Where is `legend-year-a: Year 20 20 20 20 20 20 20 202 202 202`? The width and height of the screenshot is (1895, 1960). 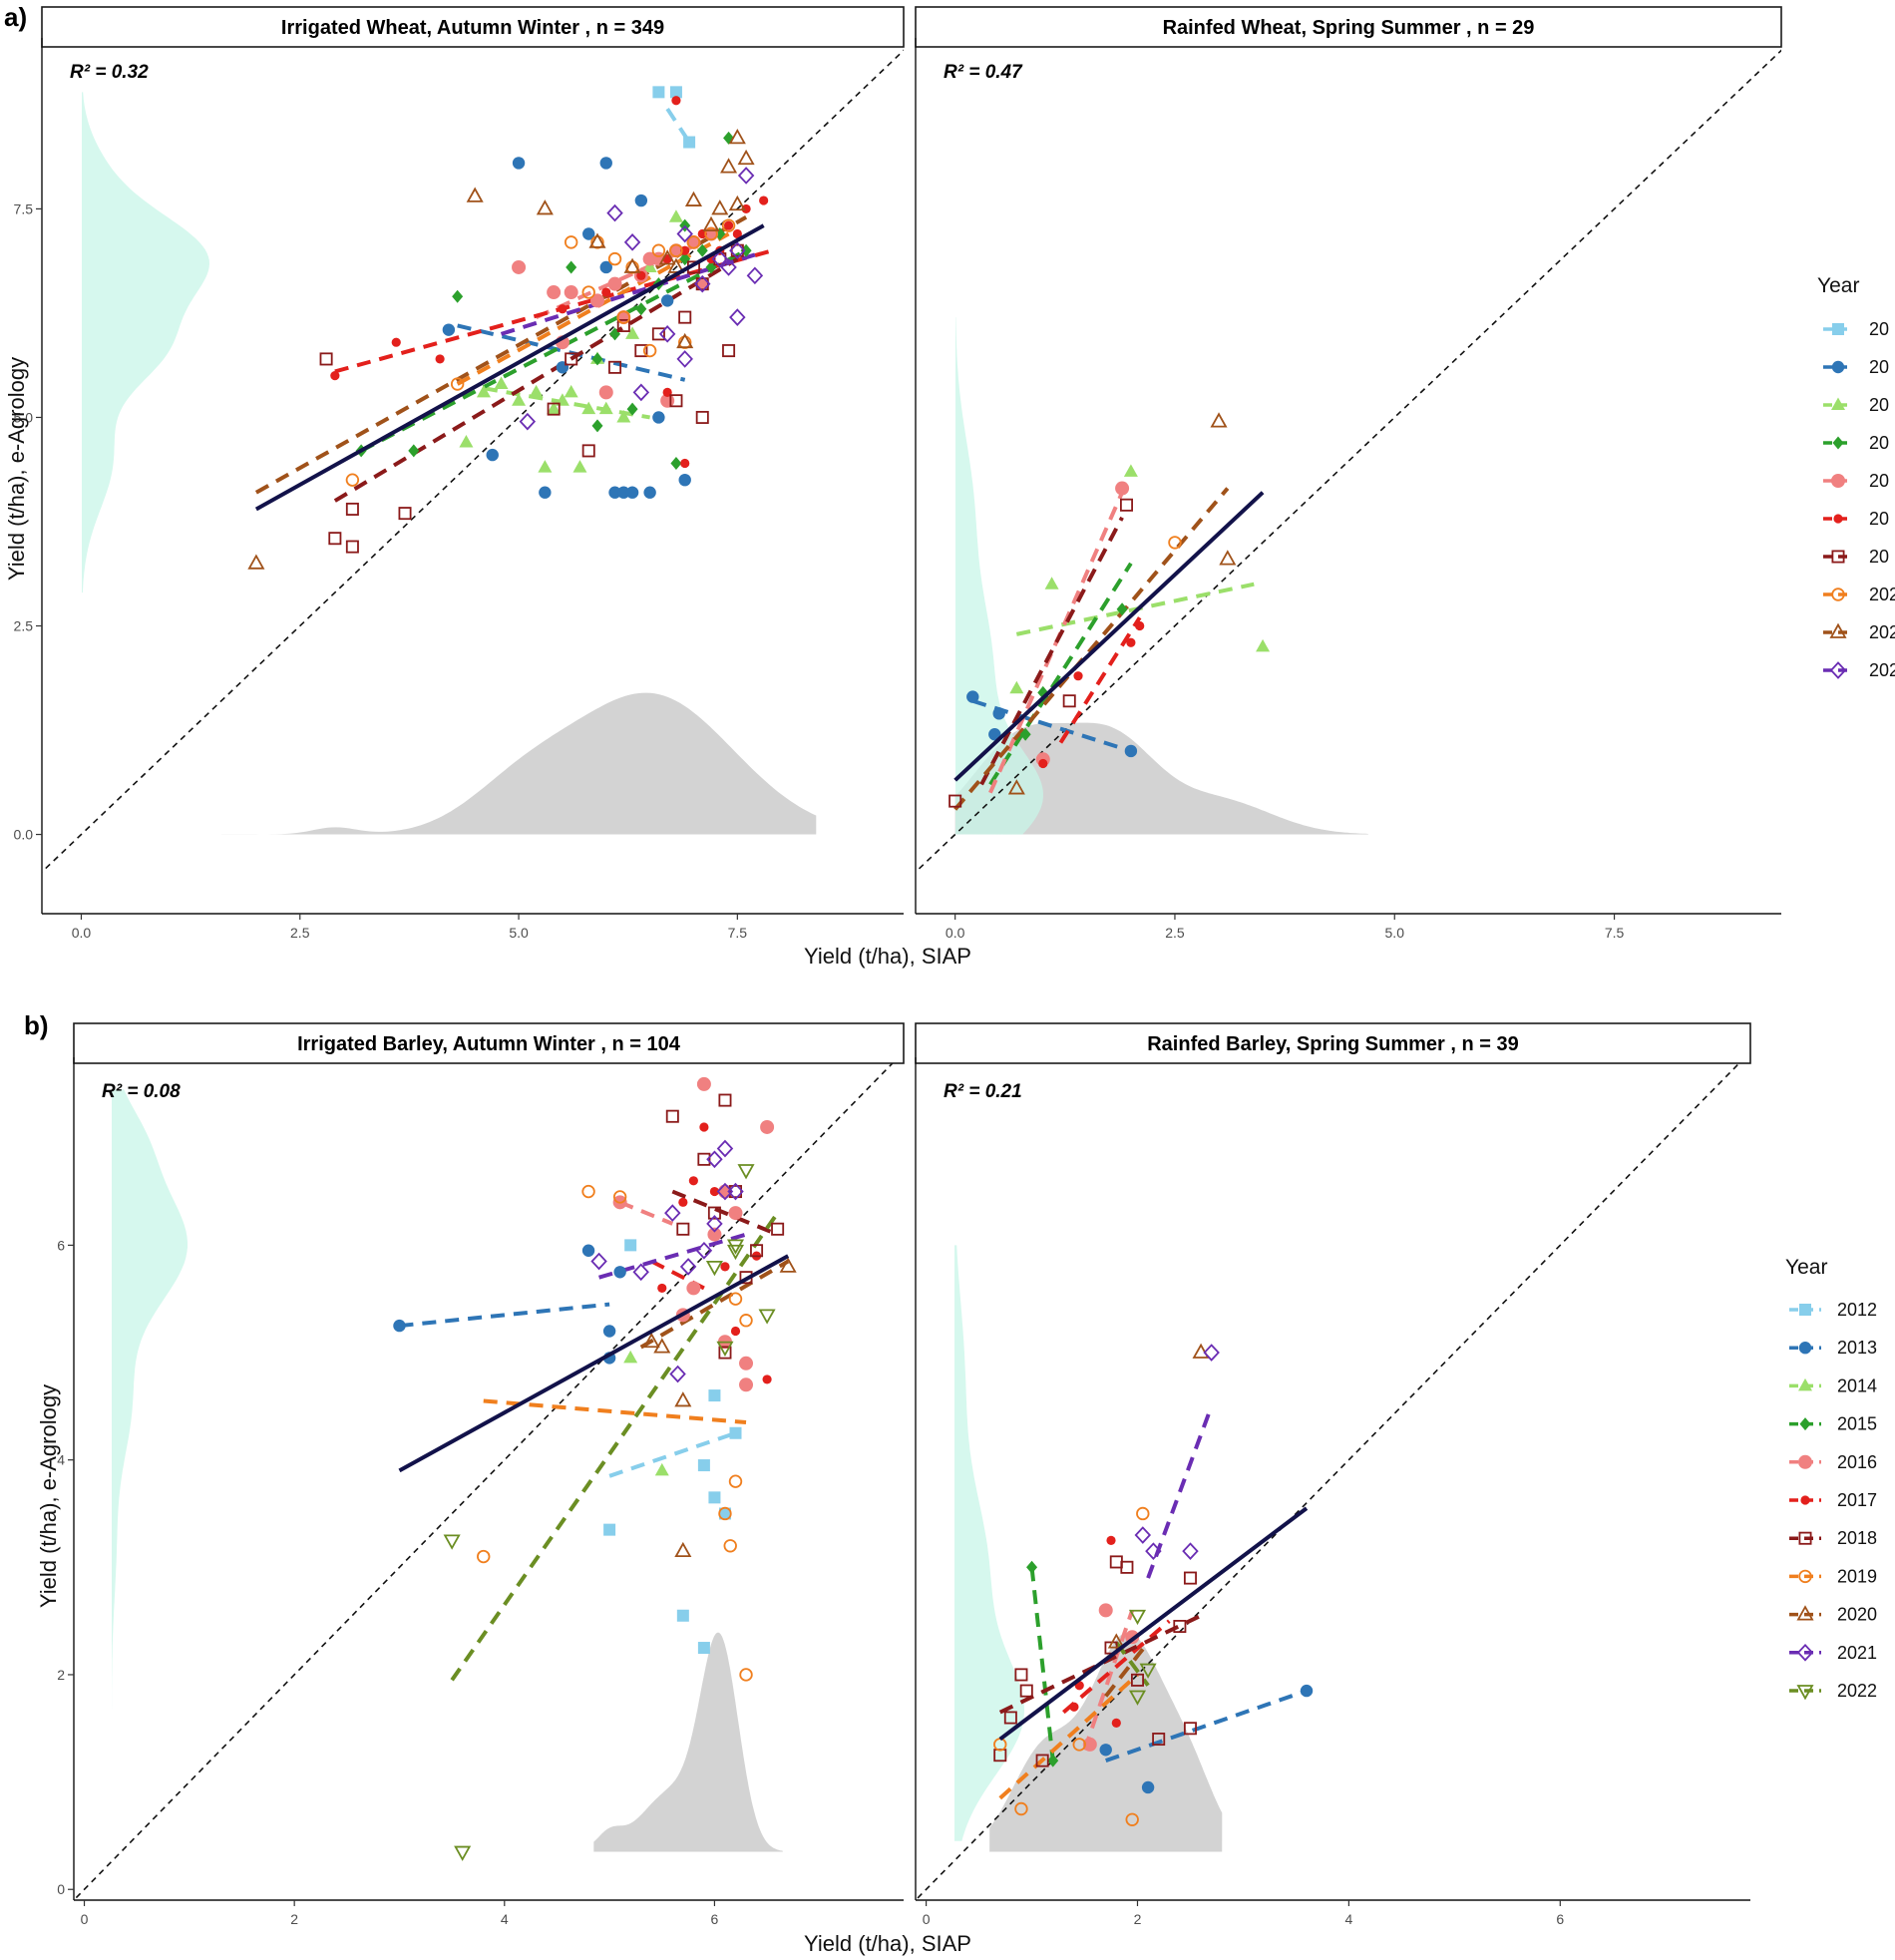 legend-year-a: Year 20 20 20 20 20 20 20 202 202 202 is located at coordinates (1856, 477).